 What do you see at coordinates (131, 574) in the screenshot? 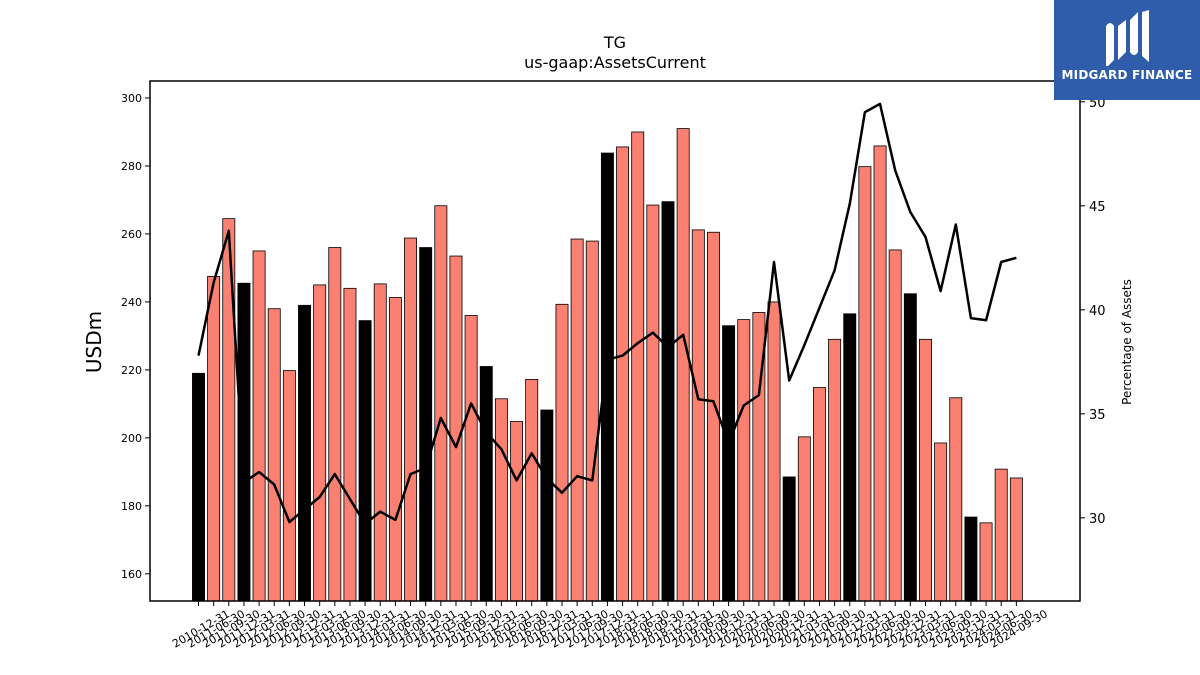
I see `y-tick-label: 160` at bounding box center [131, 574].